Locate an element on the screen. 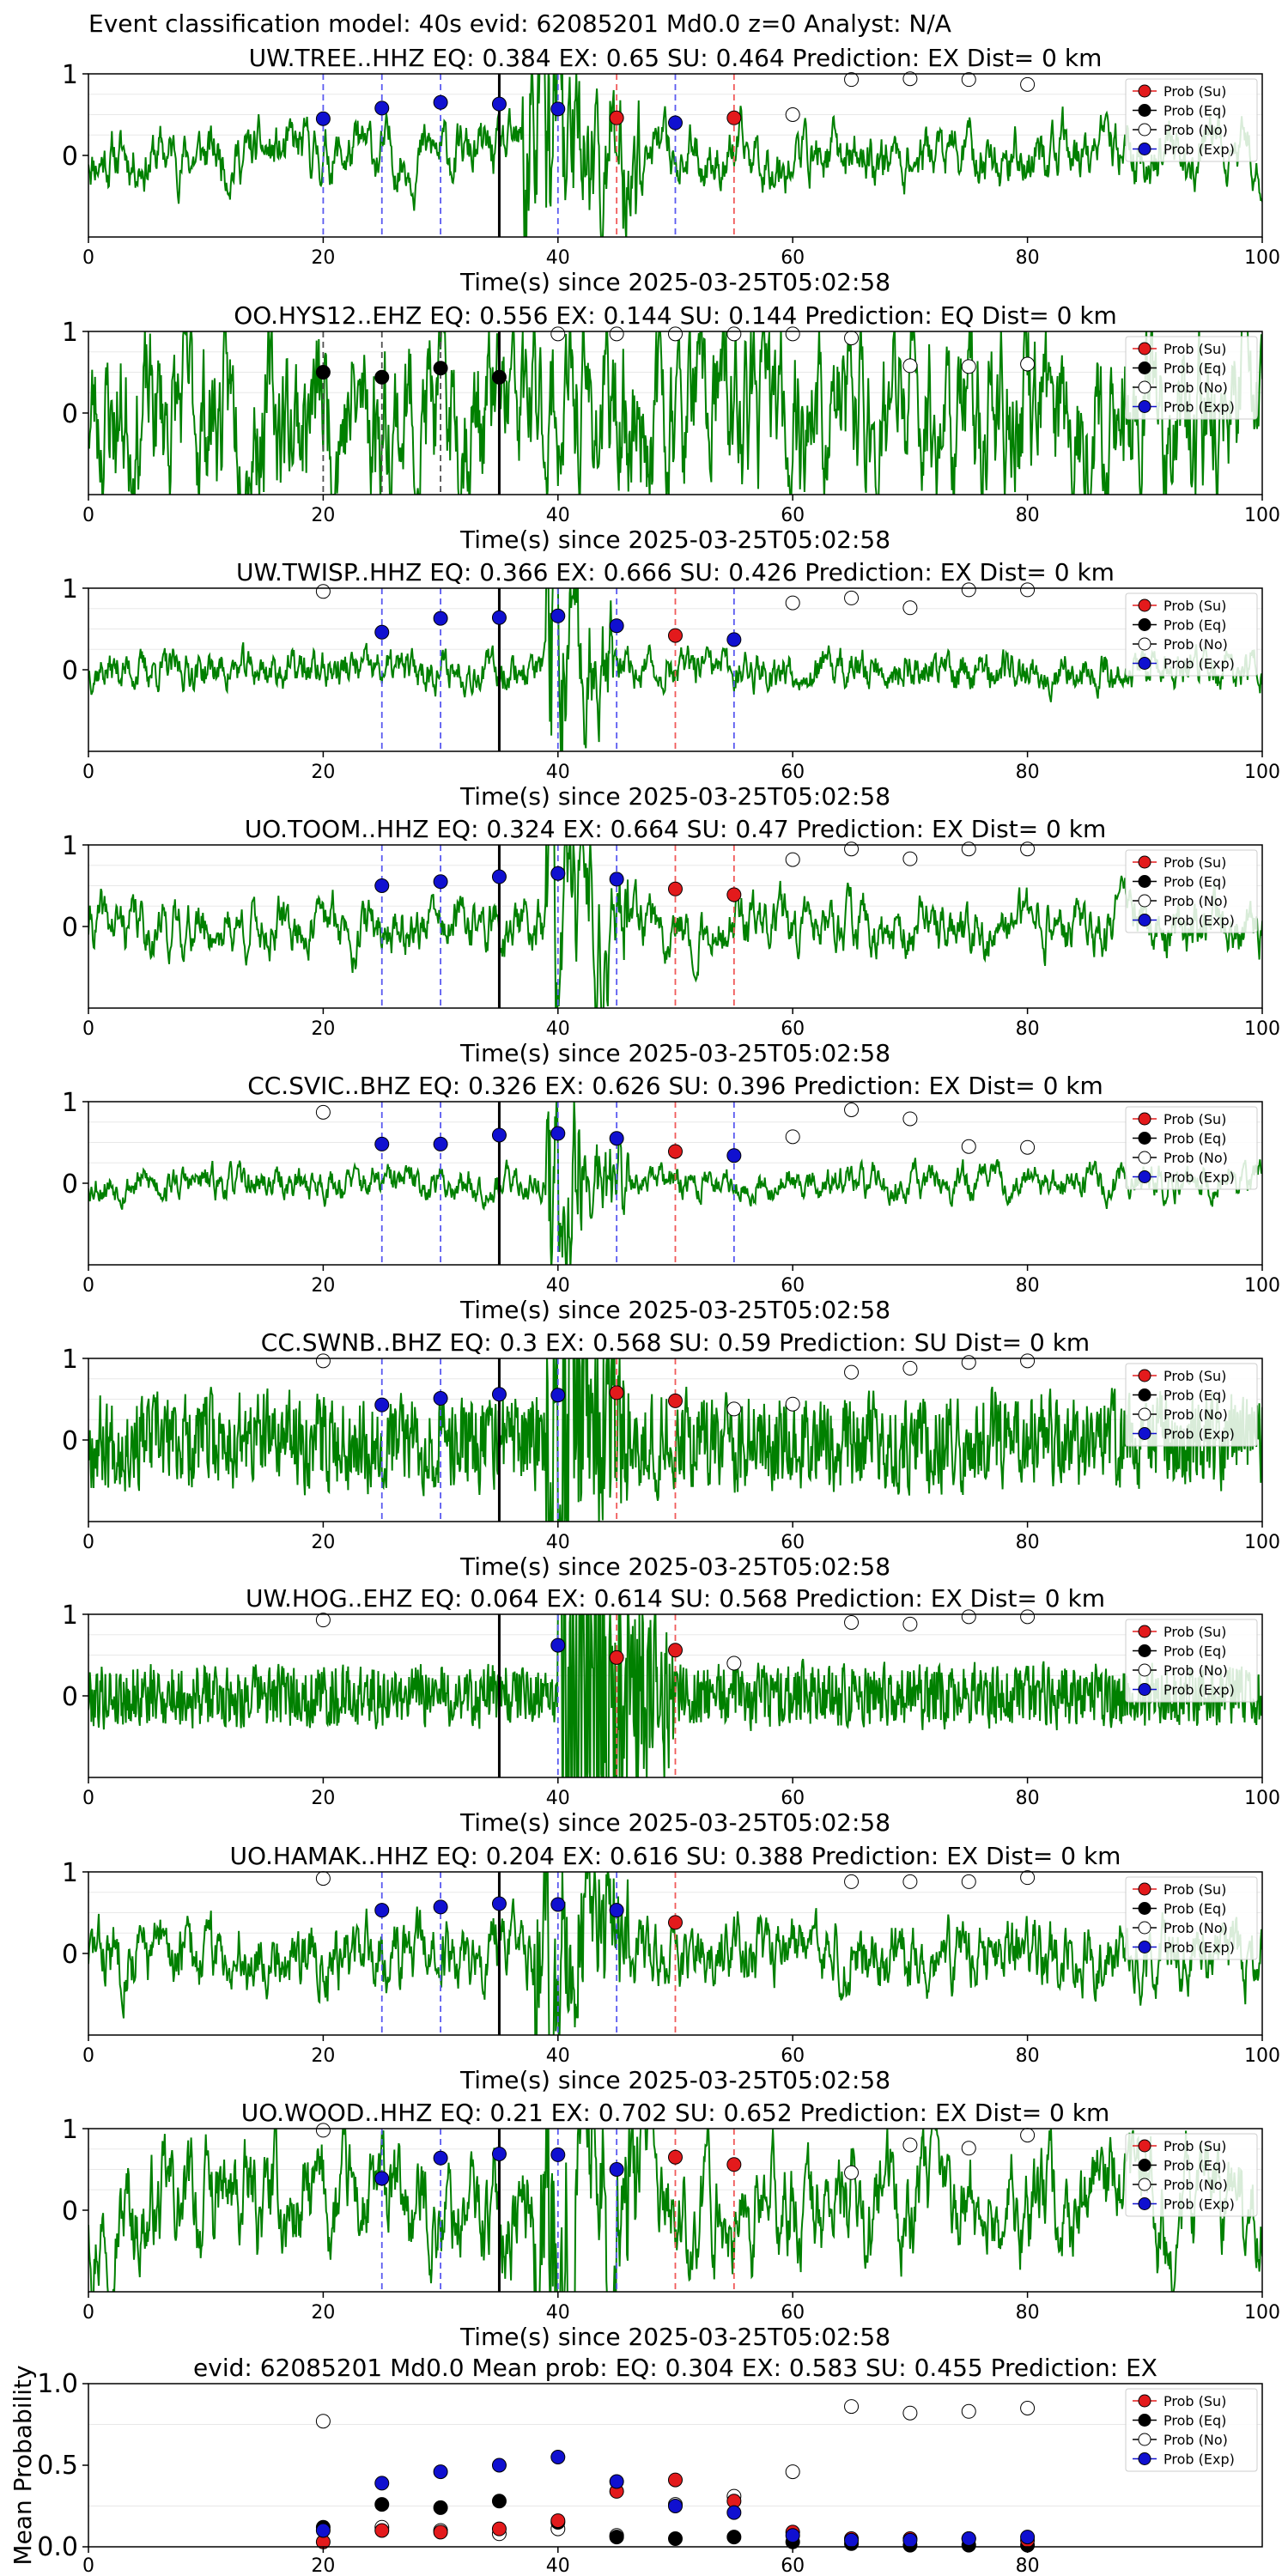 The image size is (1288, 2576). panel-4-ytick-label-1: 1 is located at coordinates (70, 1103).